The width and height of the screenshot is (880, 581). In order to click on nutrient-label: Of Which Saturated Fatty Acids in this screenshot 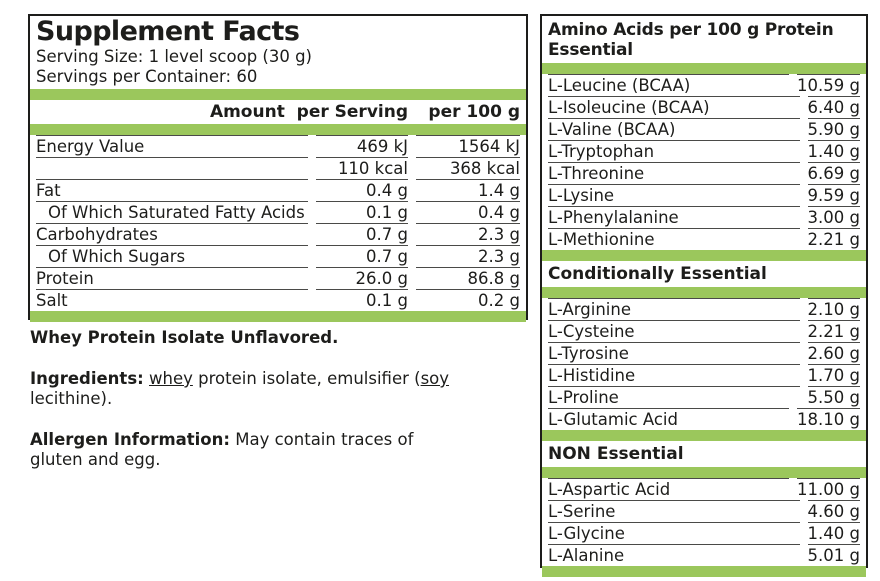, I will do `click(172, 212)`.